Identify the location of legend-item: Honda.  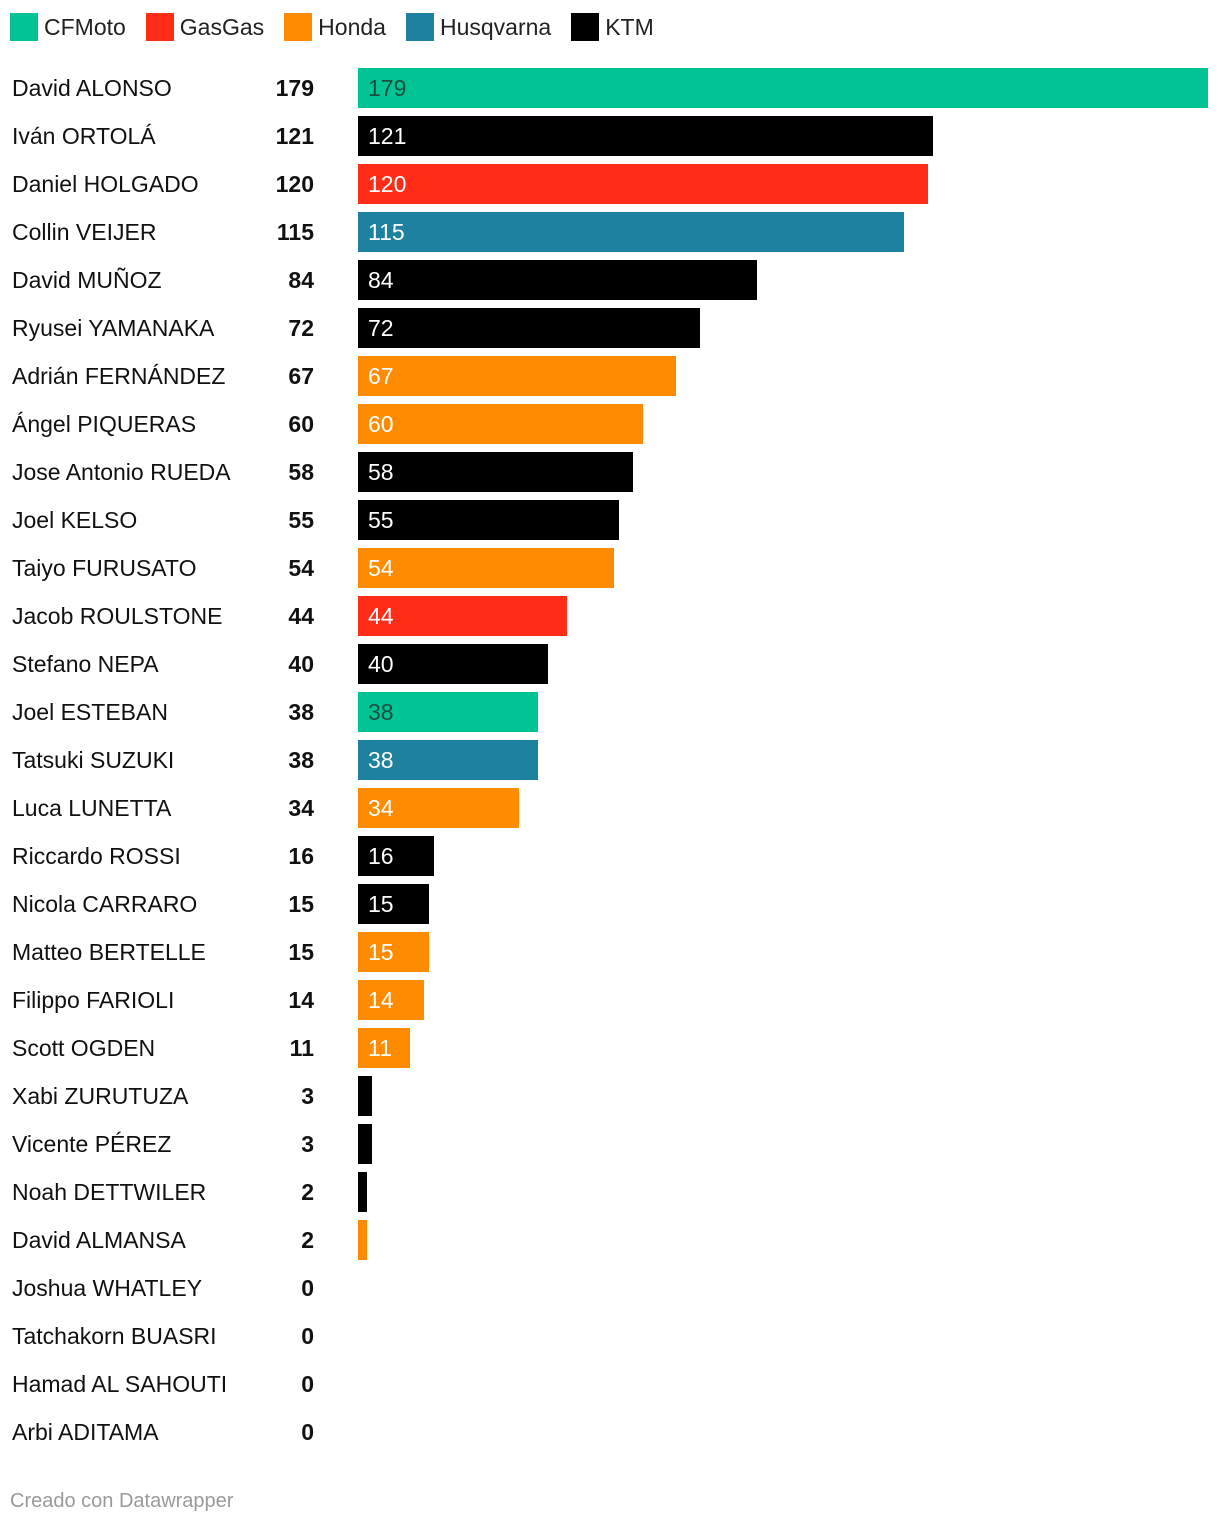
(335, 27).